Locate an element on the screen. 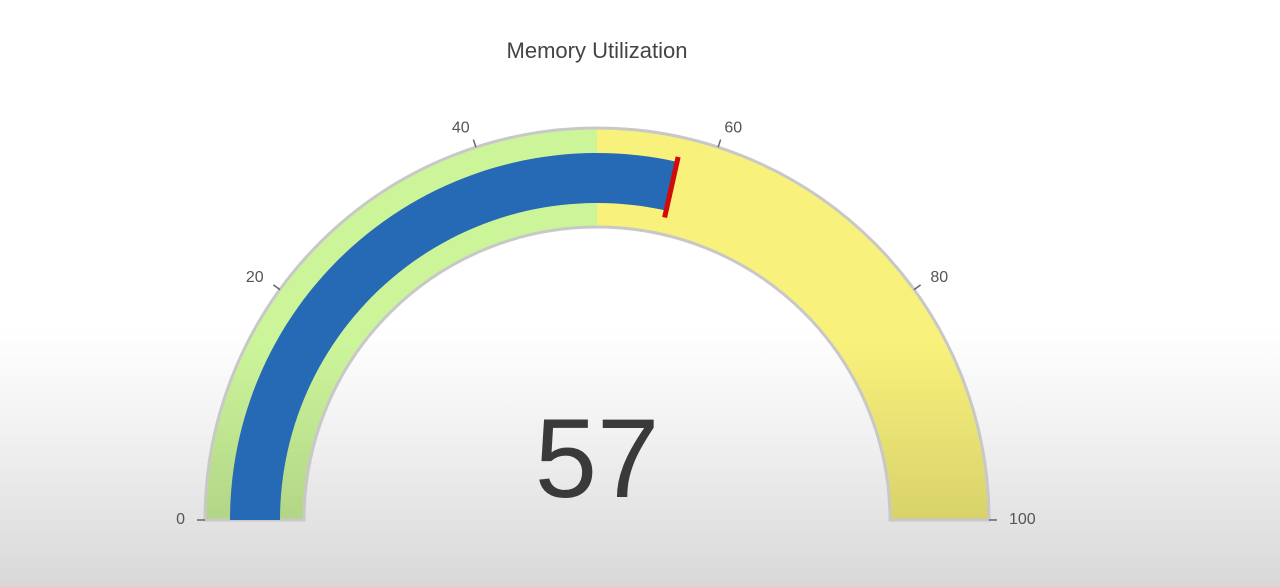  value-marker is located at coordinates (671, 187).